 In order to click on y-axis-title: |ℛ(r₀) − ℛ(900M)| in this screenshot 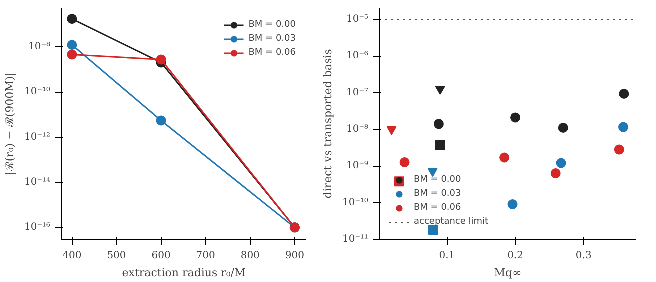, I will do `click(9, 124)`.